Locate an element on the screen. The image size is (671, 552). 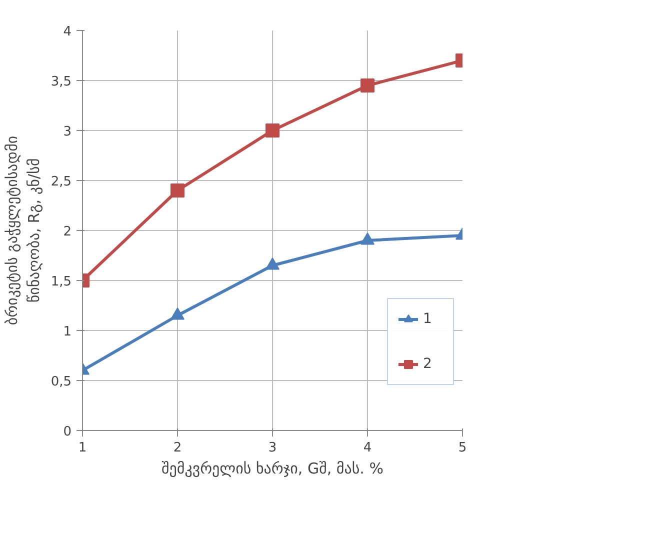
y-tick-label: 3 is located at coordinates (67, 132).